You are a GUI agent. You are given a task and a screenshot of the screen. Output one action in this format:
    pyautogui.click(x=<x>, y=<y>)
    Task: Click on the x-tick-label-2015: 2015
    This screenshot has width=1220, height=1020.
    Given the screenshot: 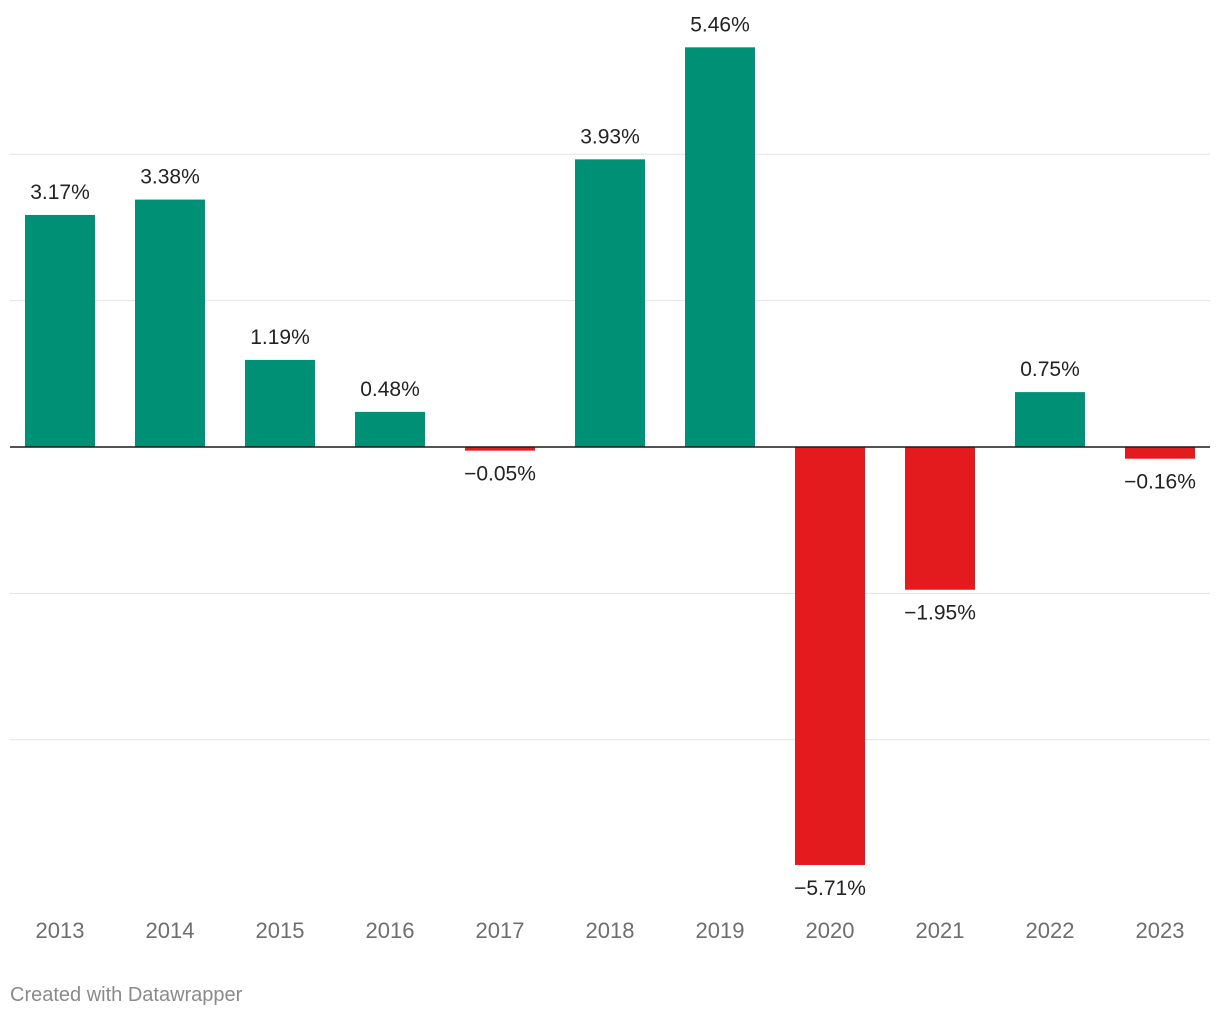 What is the action you would take?
    pyautogui.click(x=280, y=930)
    